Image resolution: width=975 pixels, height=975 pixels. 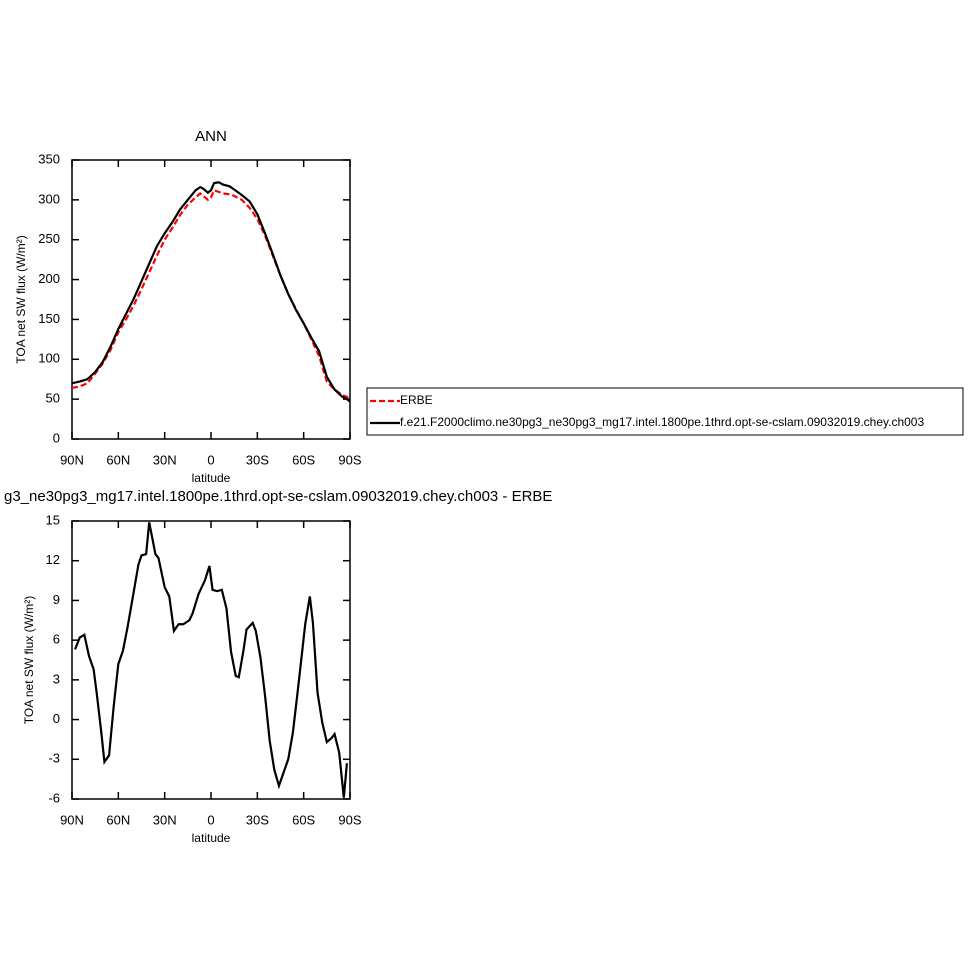 I want to click on y-tick-label: 350, so click(x=49, y=158).